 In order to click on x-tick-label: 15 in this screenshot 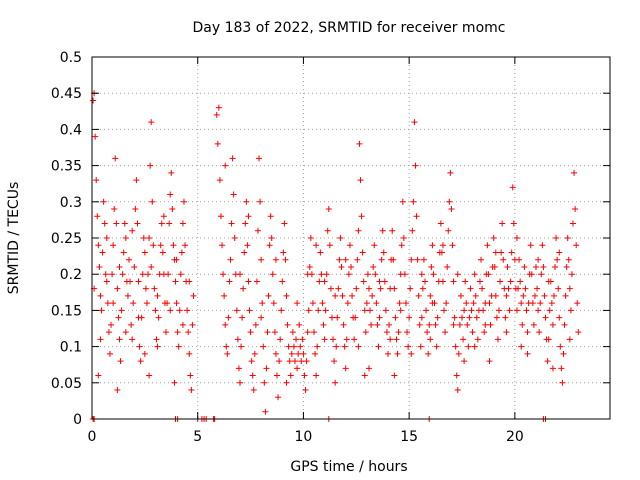, I will do `click(409, 437)`.